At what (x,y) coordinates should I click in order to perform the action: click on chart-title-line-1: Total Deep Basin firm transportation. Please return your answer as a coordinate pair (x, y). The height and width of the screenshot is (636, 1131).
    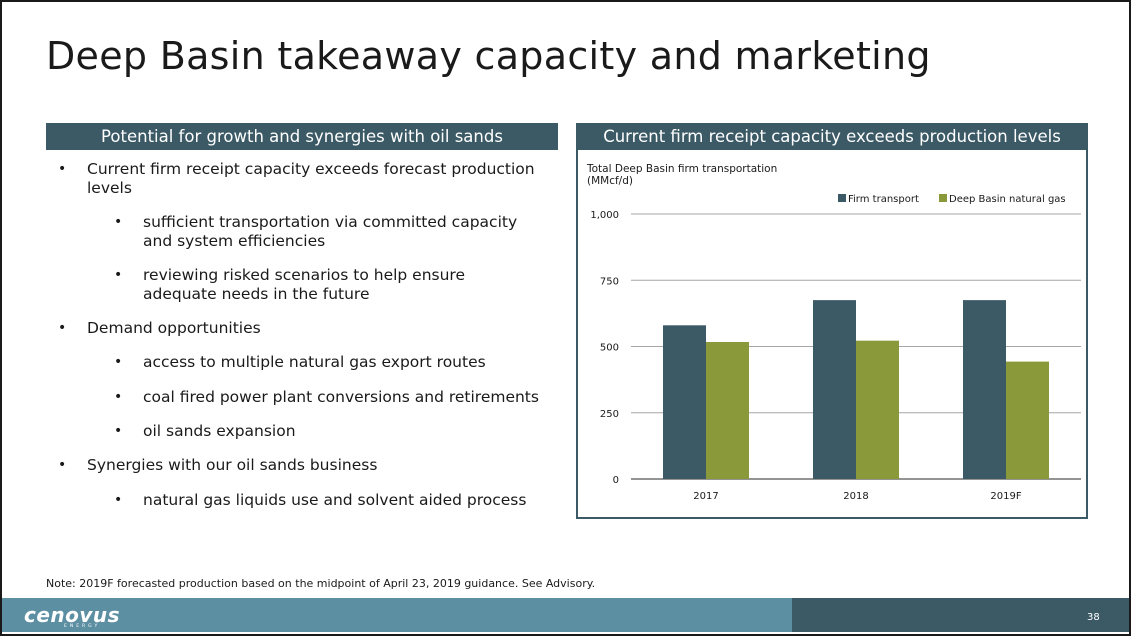
    Looking at the image, I should click on (681, 169).